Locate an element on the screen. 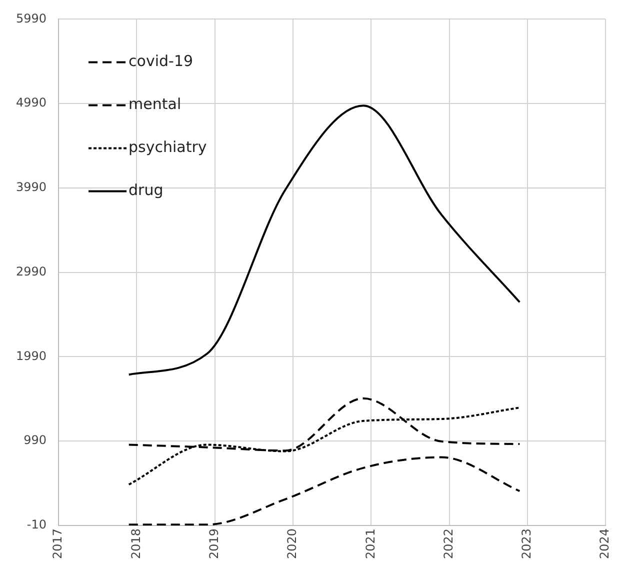 The image size is (623, 566). y-tick-label: 990 is located at coordinates (35, 440).